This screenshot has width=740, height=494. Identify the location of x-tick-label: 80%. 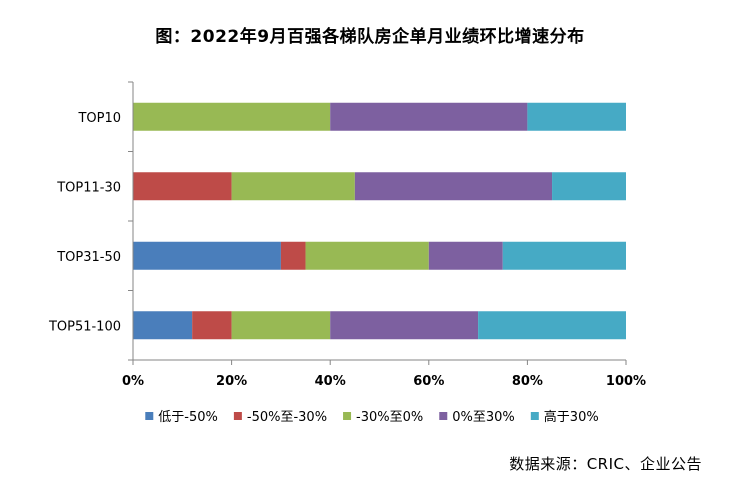
(527, 381).